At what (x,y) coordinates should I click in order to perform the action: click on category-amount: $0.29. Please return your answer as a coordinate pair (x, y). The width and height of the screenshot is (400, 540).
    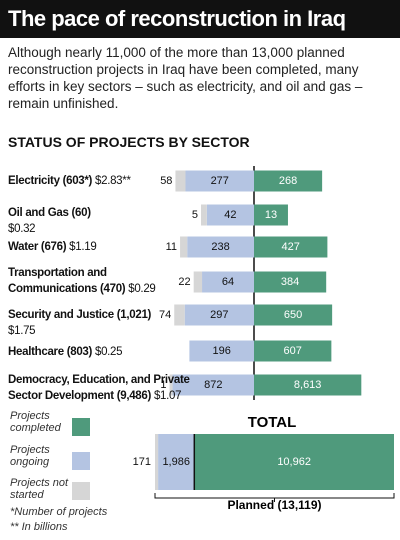
    Looking at the image, I should click on (142, 289).